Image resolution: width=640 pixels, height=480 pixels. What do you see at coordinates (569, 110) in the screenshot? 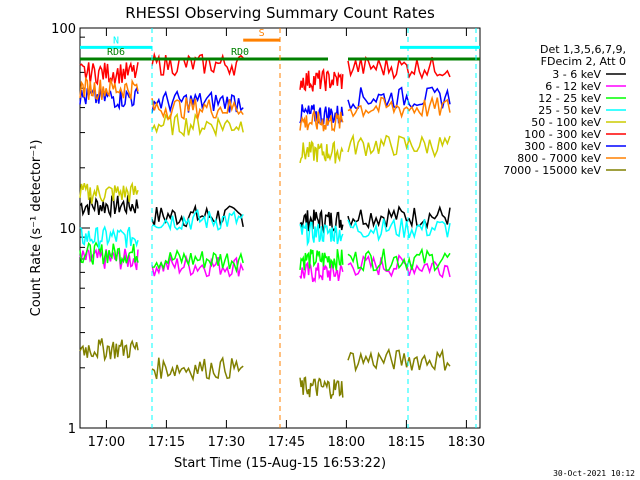
I see `legend-entry-label: 25 - 50 keV` at bounding box center [569, 110].